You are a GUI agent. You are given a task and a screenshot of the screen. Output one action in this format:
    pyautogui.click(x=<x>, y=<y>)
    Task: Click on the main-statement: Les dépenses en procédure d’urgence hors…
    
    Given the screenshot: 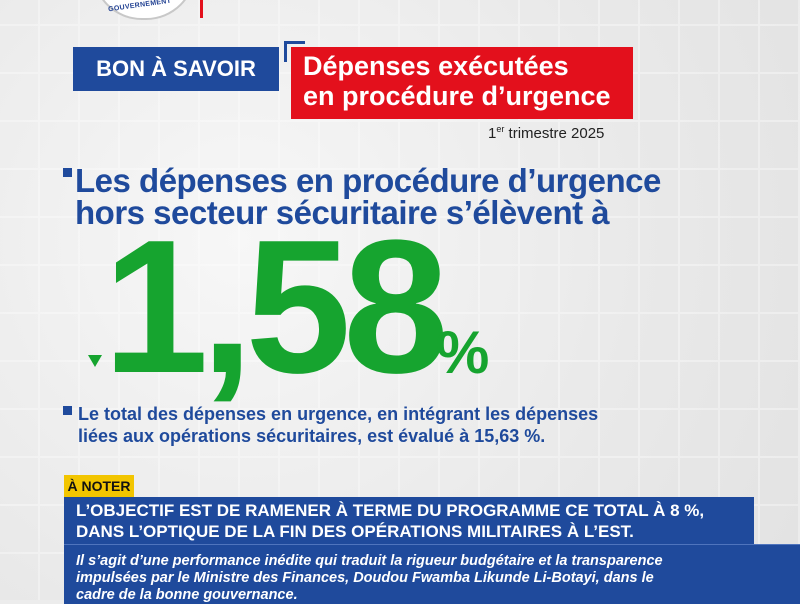 What is the action you would take?
    pyautogui.click(x=395, y=196)
    